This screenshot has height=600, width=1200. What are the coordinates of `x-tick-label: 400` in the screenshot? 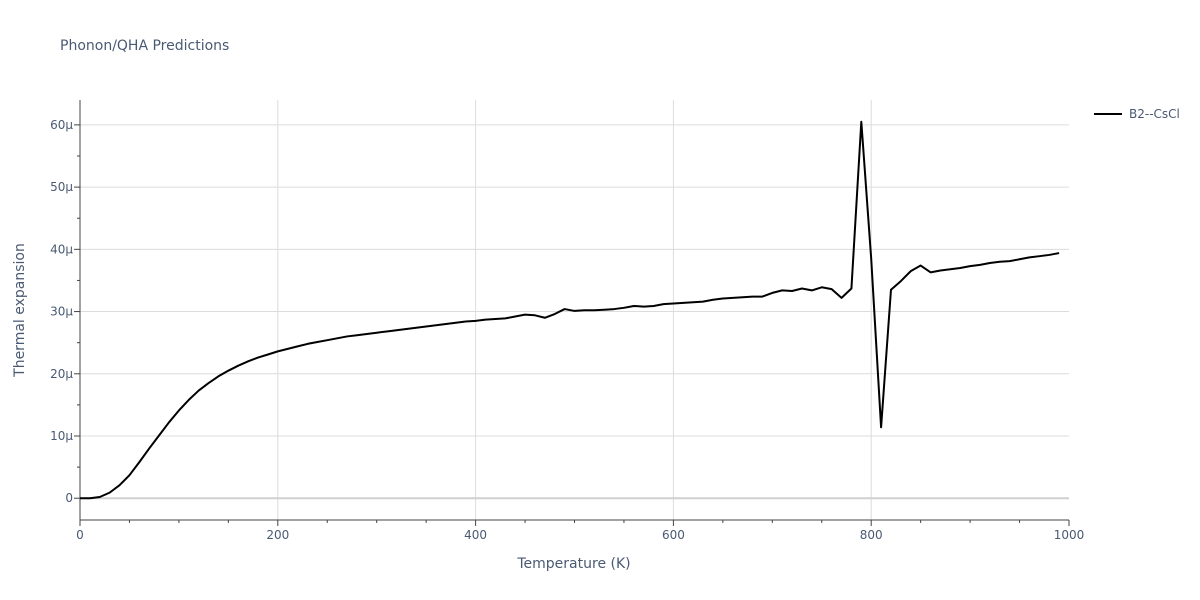 It's located at (475, 535).